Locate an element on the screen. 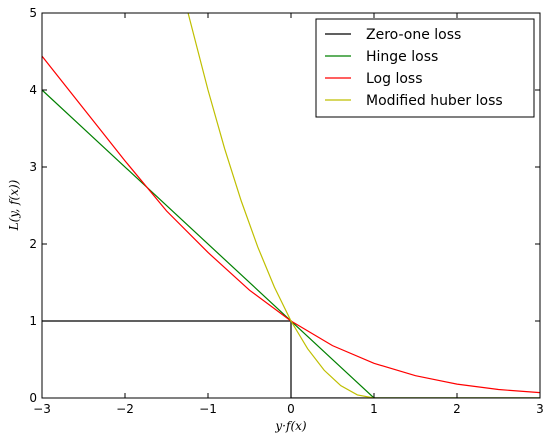 The image size is (544, 434). legend-box is located at coordinates (425, 68).